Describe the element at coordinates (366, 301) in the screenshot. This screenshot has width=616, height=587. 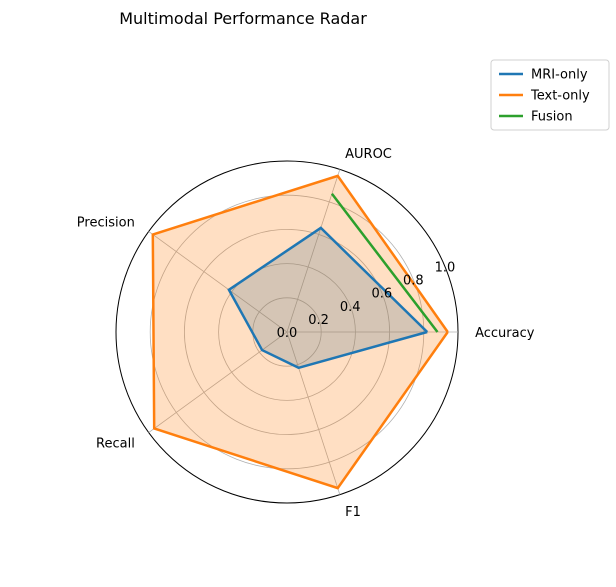
I see `radial-tick-labels: 0.0 0.2 0.4 0.6 0.8 1.0` at that location.